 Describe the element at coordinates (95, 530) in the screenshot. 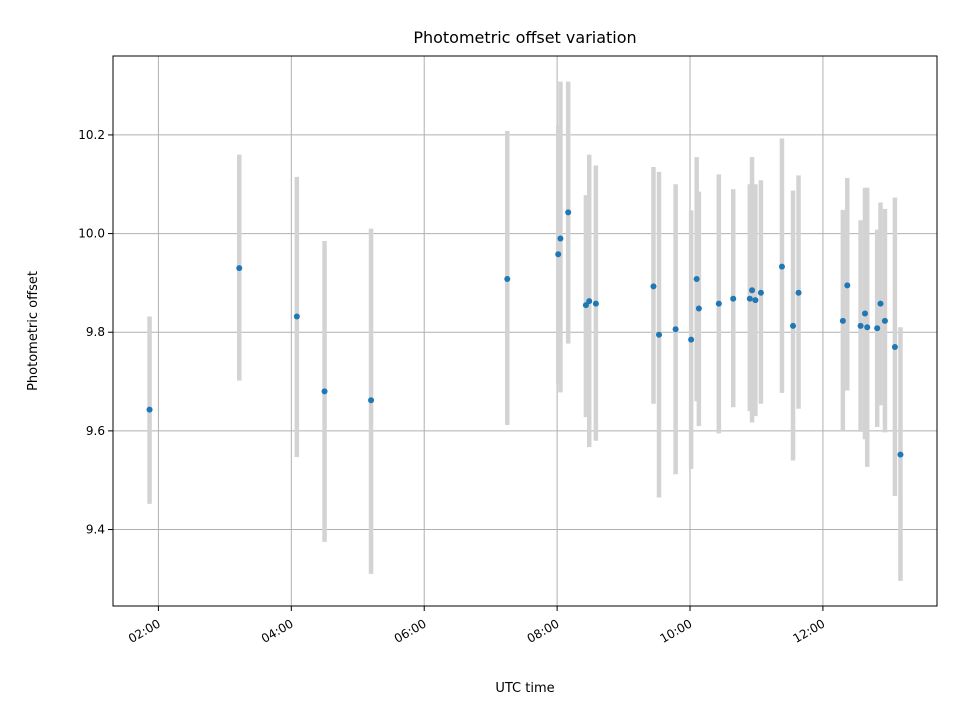

I see `y-tick-label: 9.4` at that location.